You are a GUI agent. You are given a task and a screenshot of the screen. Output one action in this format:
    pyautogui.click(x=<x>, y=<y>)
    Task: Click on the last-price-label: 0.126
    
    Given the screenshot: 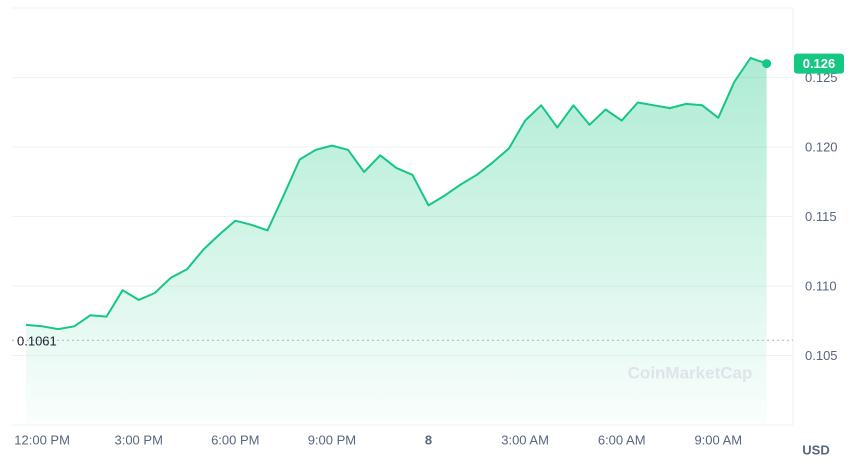 What is the action you would take?
    pyautogui.click(x=819, y=63)
    